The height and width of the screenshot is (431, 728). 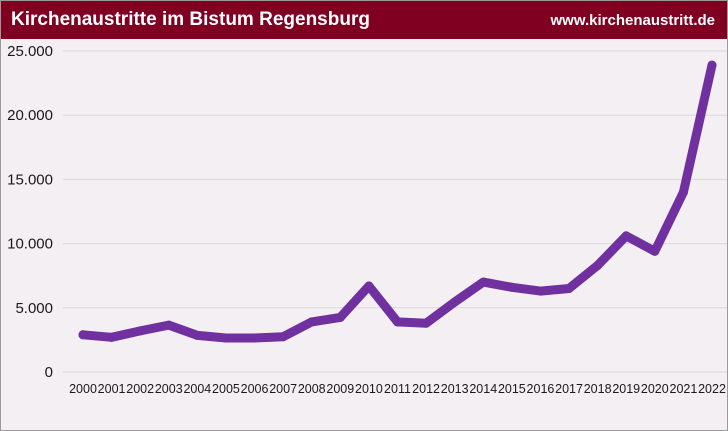 What do you see at coordinates (455, 389) in the screenshot?
I see `x-tick-label: 2013` at bounding box center [455, 389].